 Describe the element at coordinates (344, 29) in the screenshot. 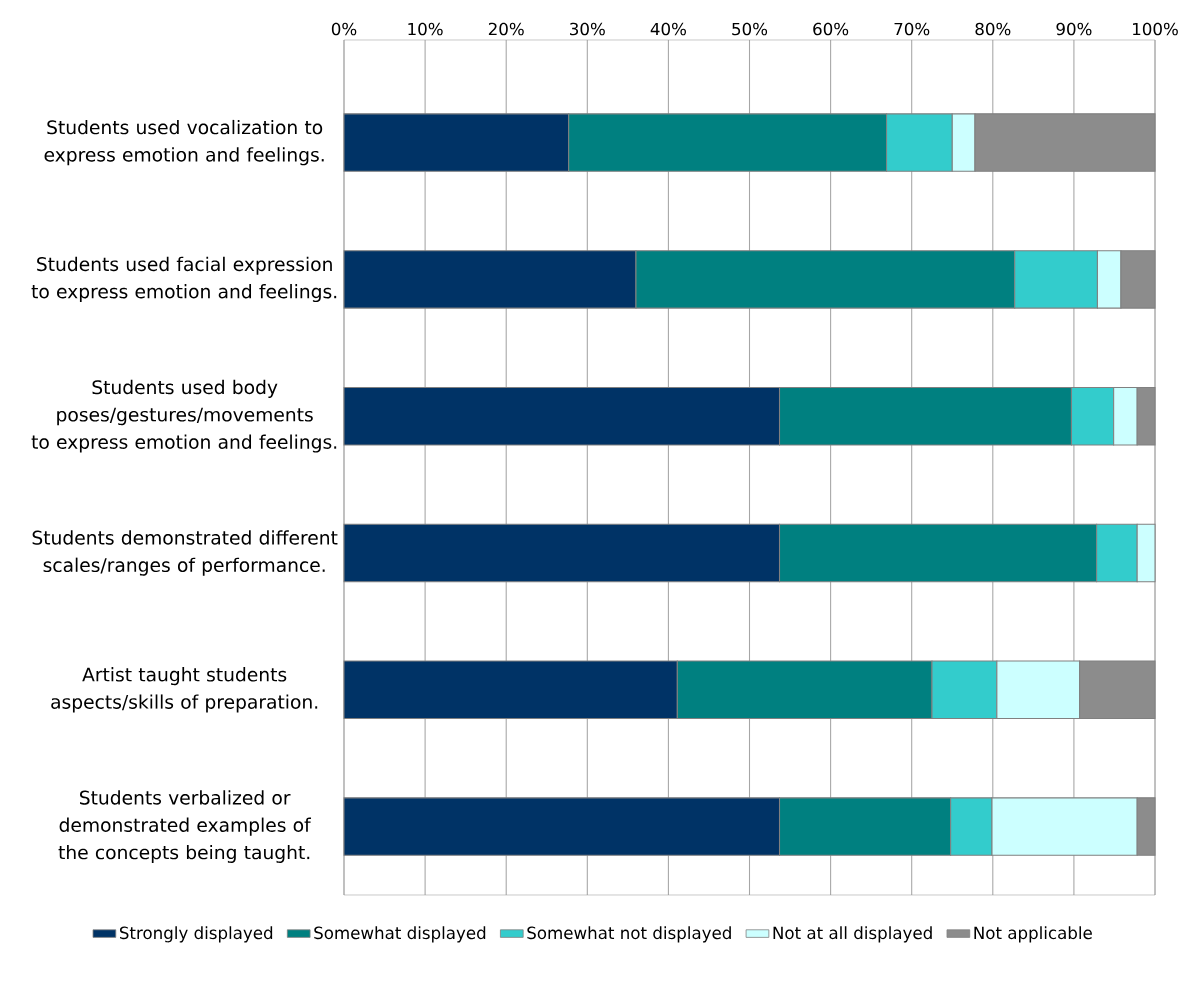

I see `x-tick-label: 0%` at that location.